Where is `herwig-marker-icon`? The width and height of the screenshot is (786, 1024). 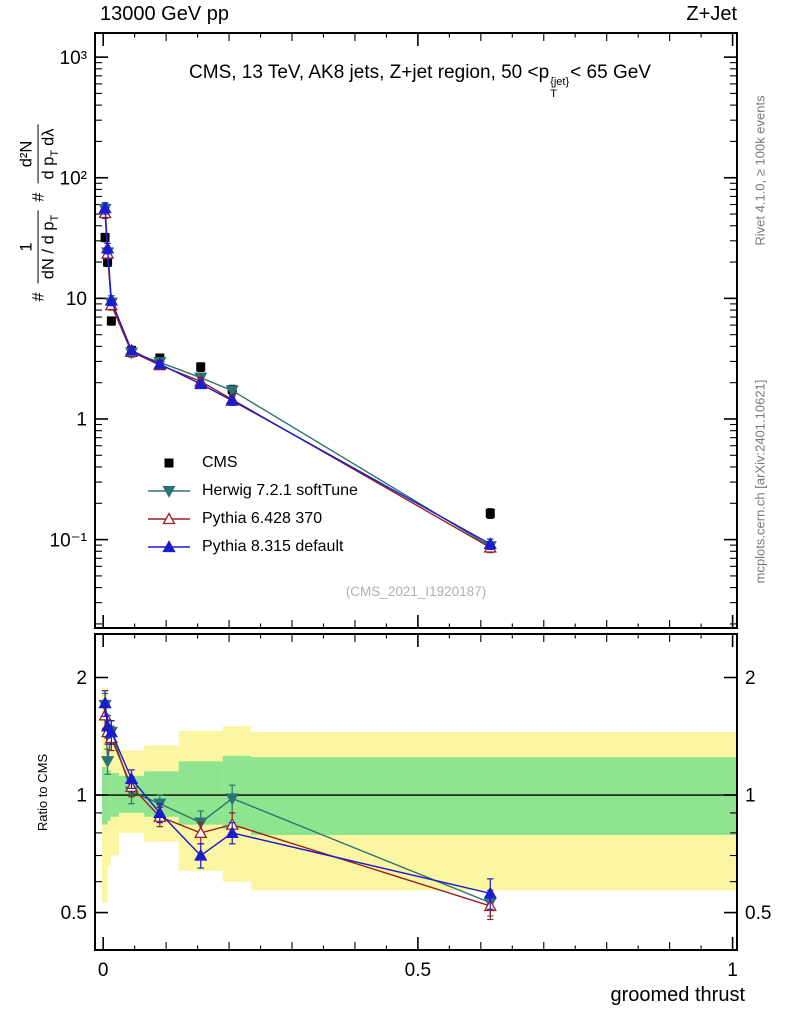
herwig-marker-icon is located at coordinates (169, 491).